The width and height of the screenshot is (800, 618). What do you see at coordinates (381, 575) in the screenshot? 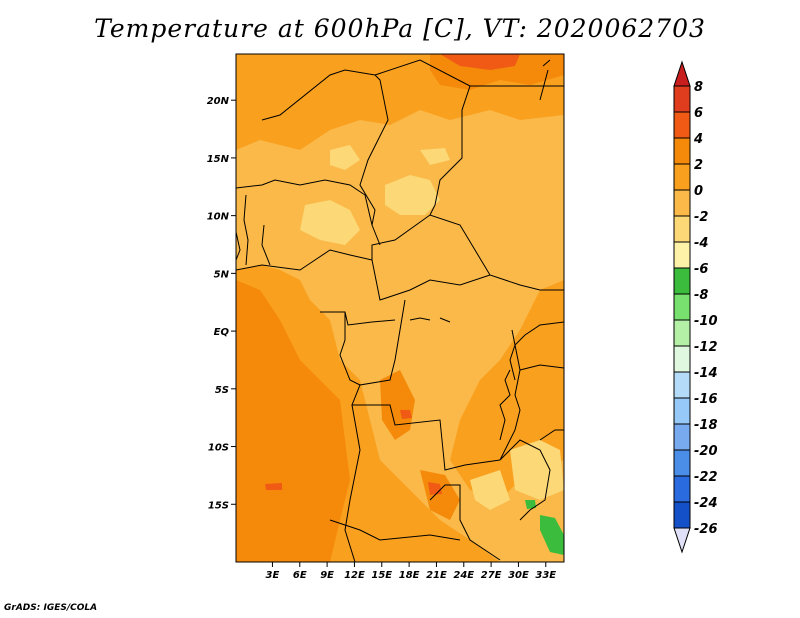
I see `lon-tick-label: 15E` at bounding box center [381, 575].